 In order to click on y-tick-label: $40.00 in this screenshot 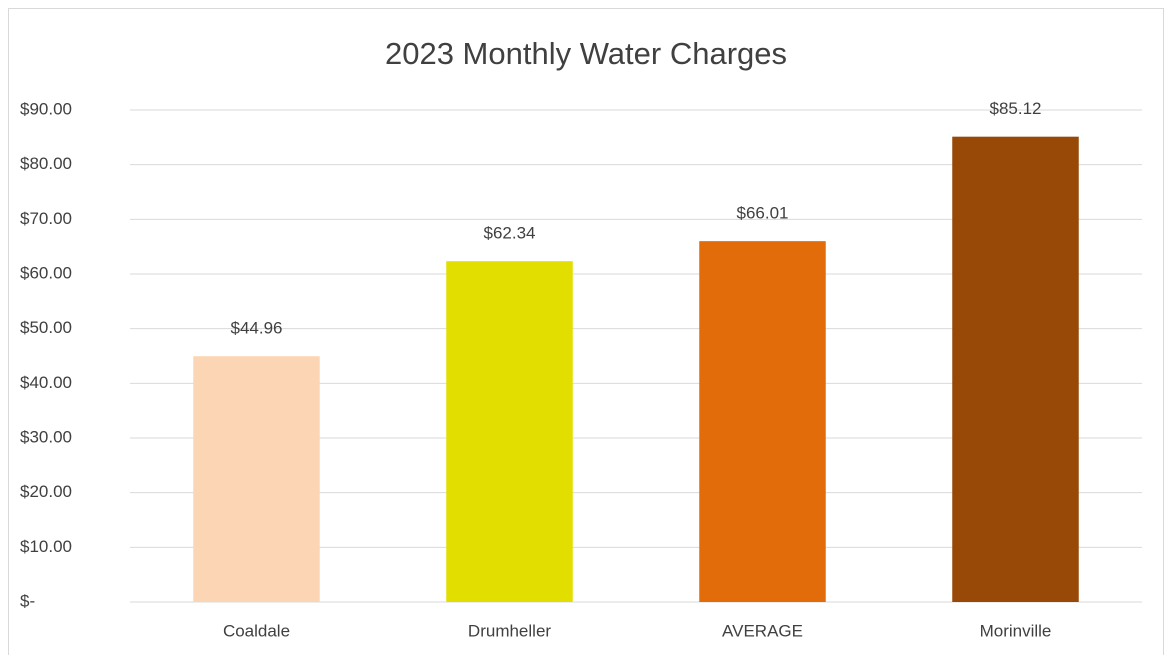, I will do `click(46, 382)`.